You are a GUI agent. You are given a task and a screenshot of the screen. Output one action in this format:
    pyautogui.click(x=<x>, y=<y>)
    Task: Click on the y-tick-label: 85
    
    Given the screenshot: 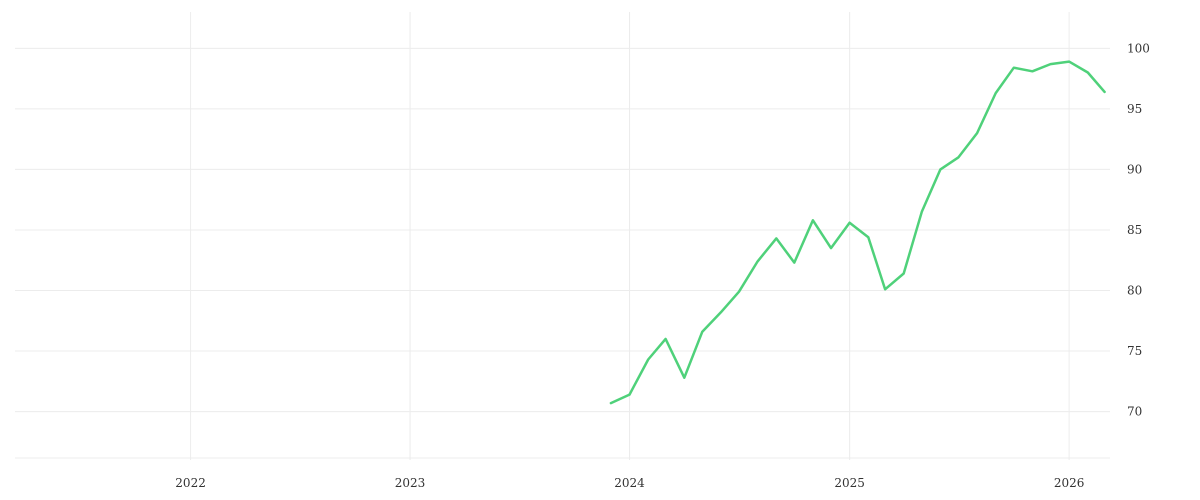 What is the action you would take?
    pyautogui.click(x=1134, y=230)
    